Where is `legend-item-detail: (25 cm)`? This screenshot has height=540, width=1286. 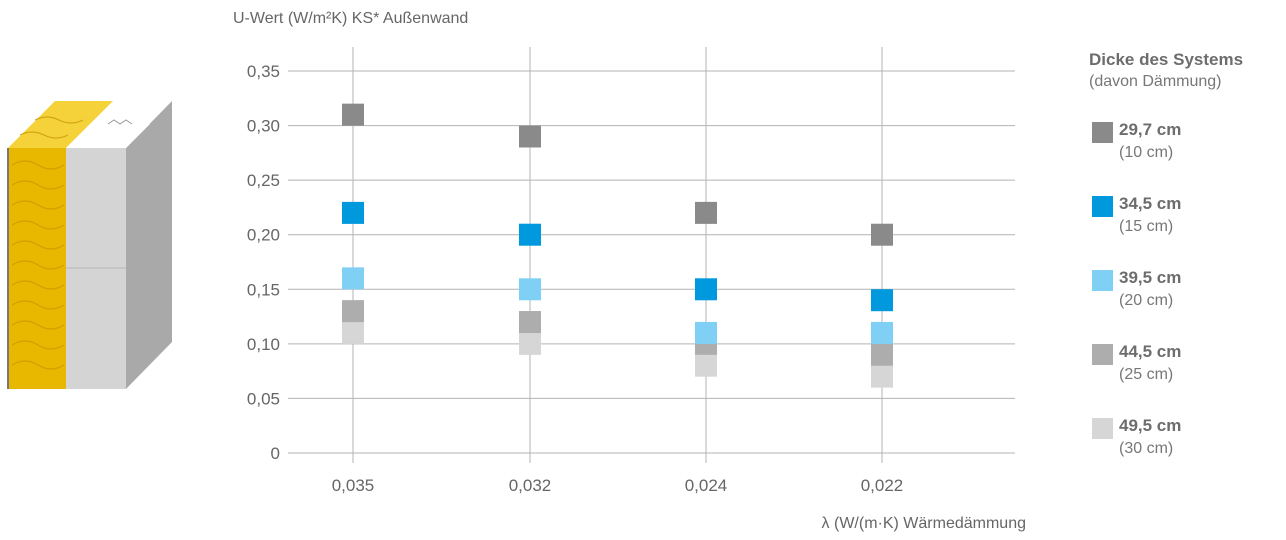
legend-item-detail: (25 cm) is located at coordinates (1146, 374).